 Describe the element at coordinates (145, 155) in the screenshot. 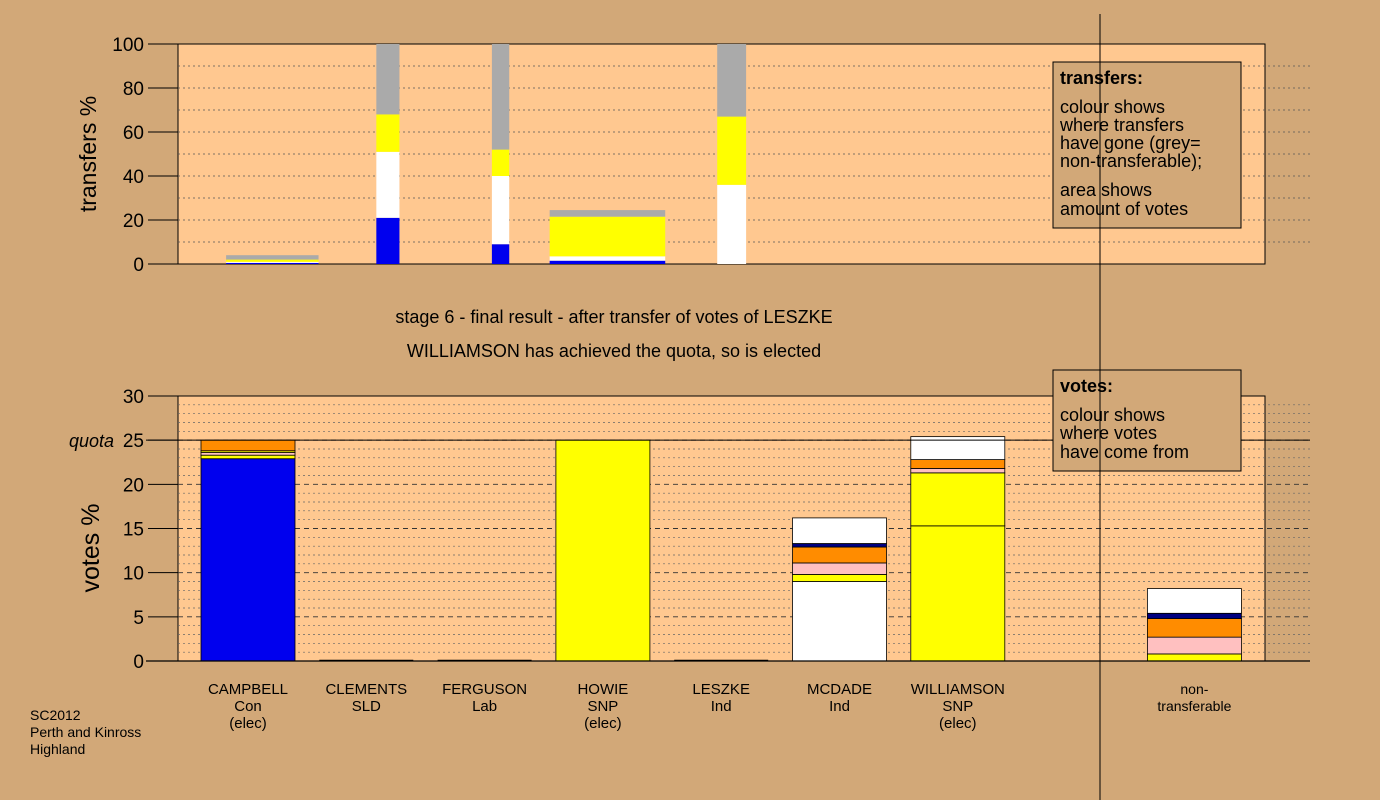

I see `transfers-y-ticks: 0 20 40 60 80 100` at that location.